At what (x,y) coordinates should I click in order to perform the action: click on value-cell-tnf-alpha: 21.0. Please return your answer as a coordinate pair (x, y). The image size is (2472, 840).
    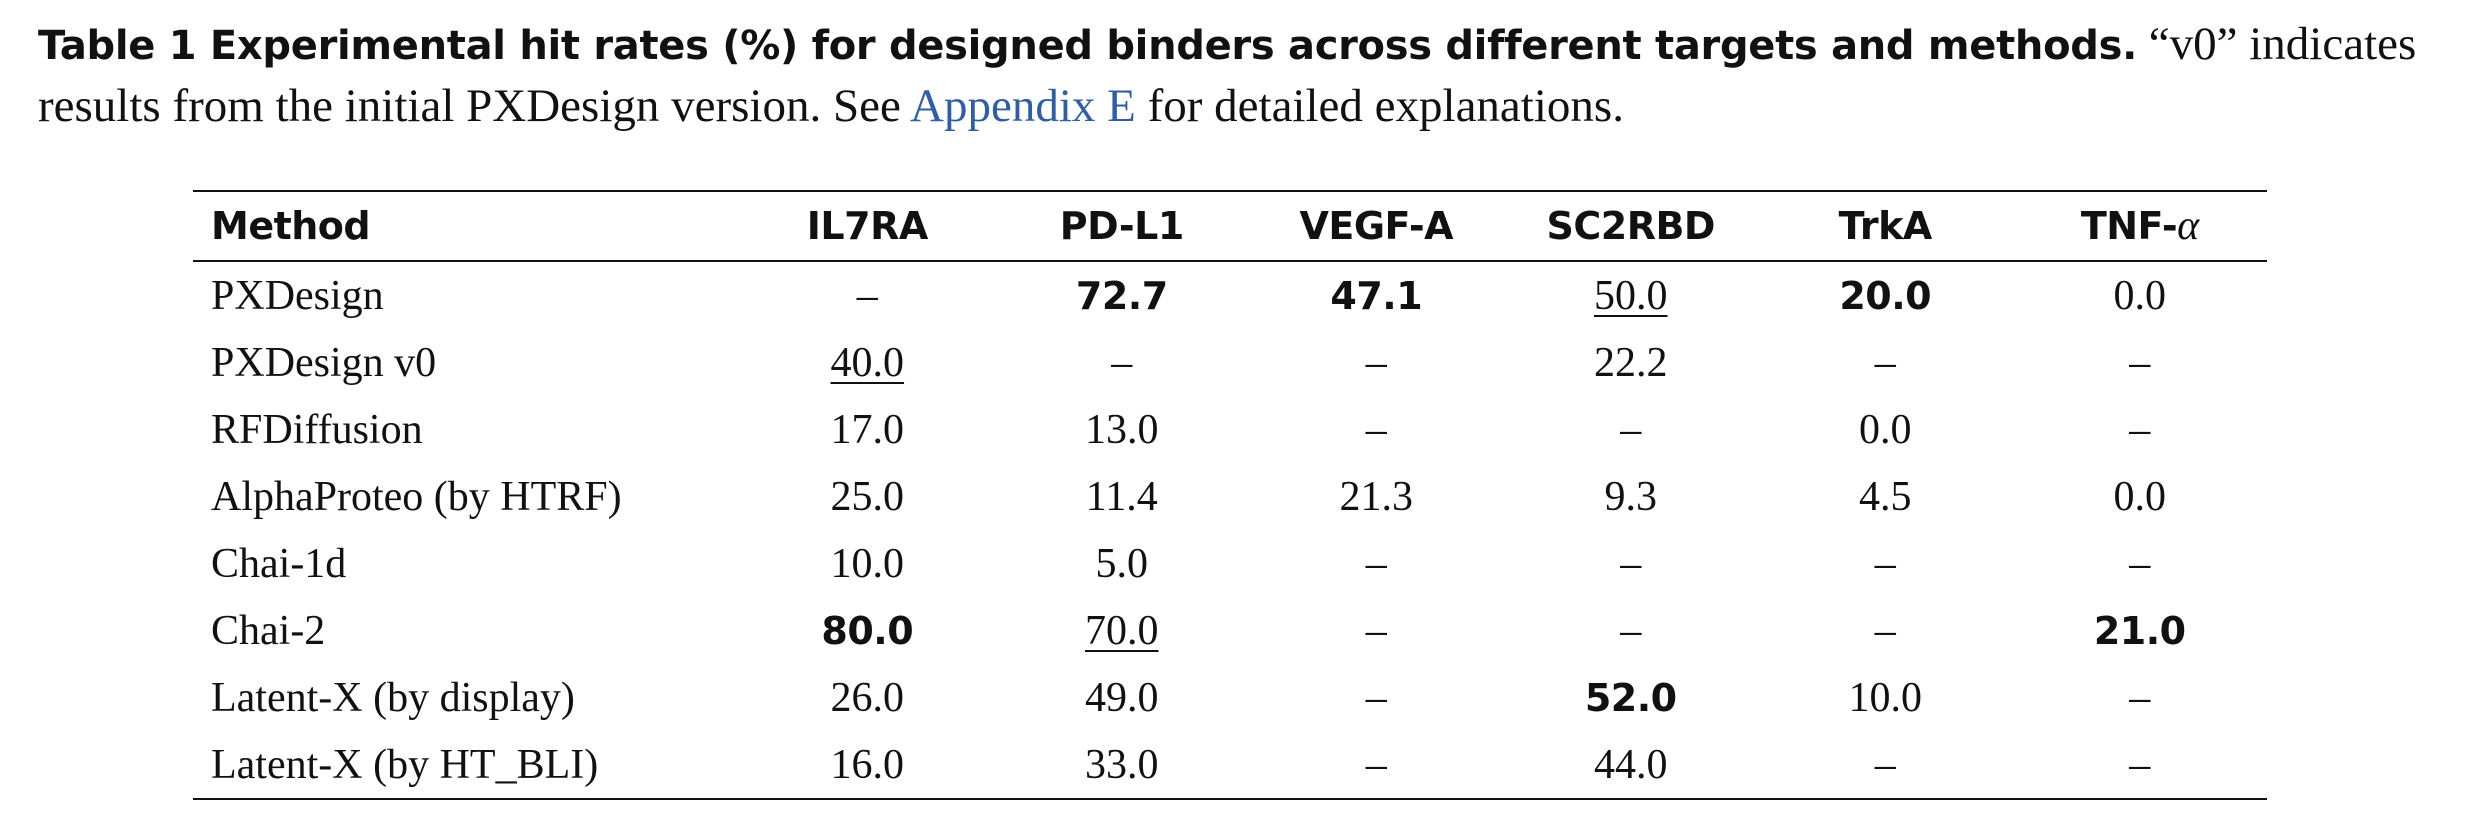
    Looking at the image, I should click on (2139, 630).